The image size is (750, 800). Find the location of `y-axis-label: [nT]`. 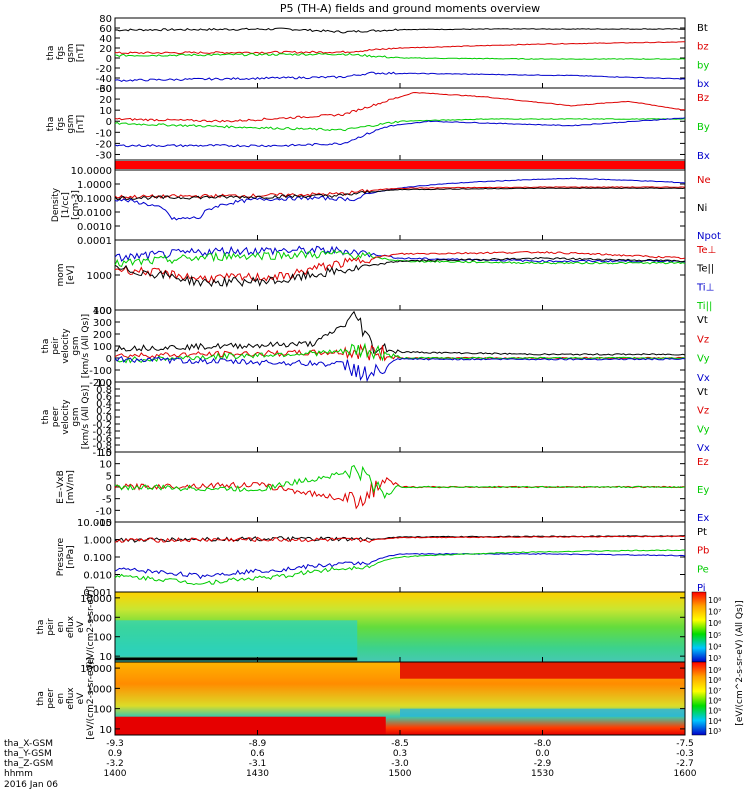

y-axis-label: [nT] is located at coordinates (81, 124).